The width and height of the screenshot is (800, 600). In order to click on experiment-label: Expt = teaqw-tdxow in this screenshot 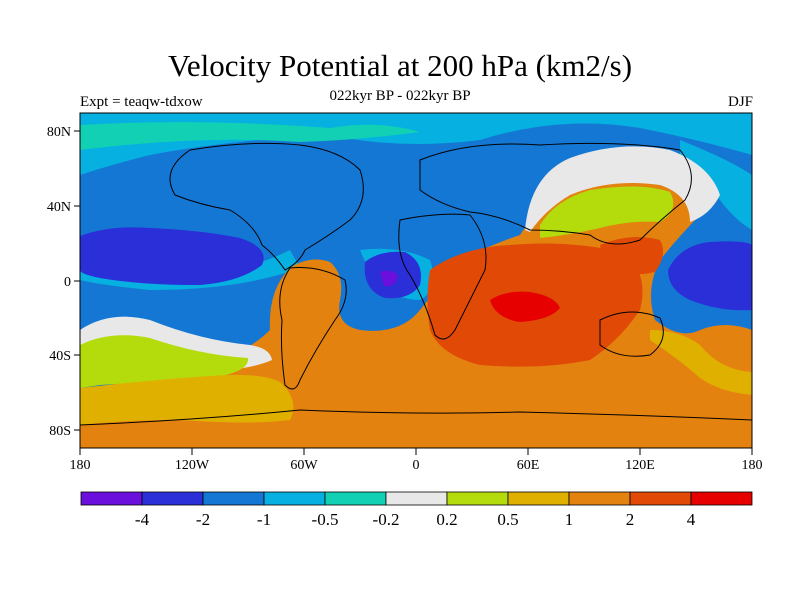, I will do `click(141, 102)`.